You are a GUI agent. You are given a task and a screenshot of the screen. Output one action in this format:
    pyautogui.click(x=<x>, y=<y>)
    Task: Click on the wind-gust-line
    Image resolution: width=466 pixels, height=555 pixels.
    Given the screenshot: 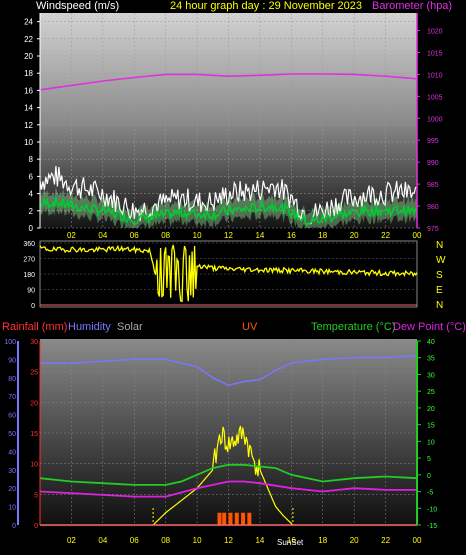 What is the action you would take?
    pyautogui.click(x=228, y=195)
    